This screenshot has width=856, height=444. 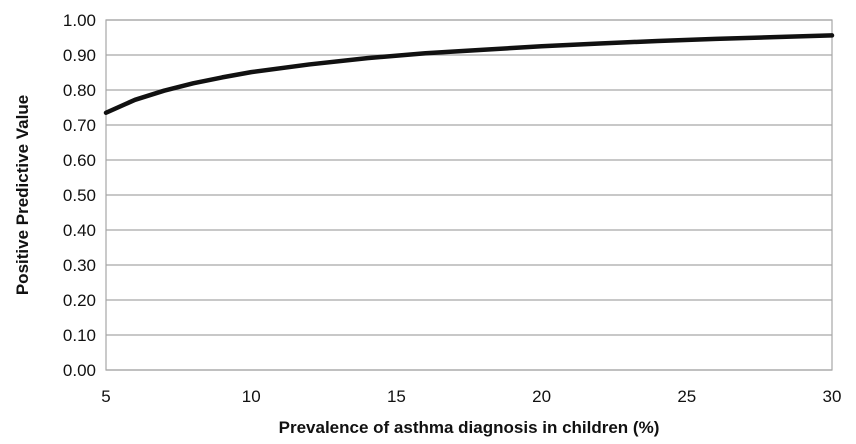 I want to click on x-tick-label: 30, so click(x=832, y=396).